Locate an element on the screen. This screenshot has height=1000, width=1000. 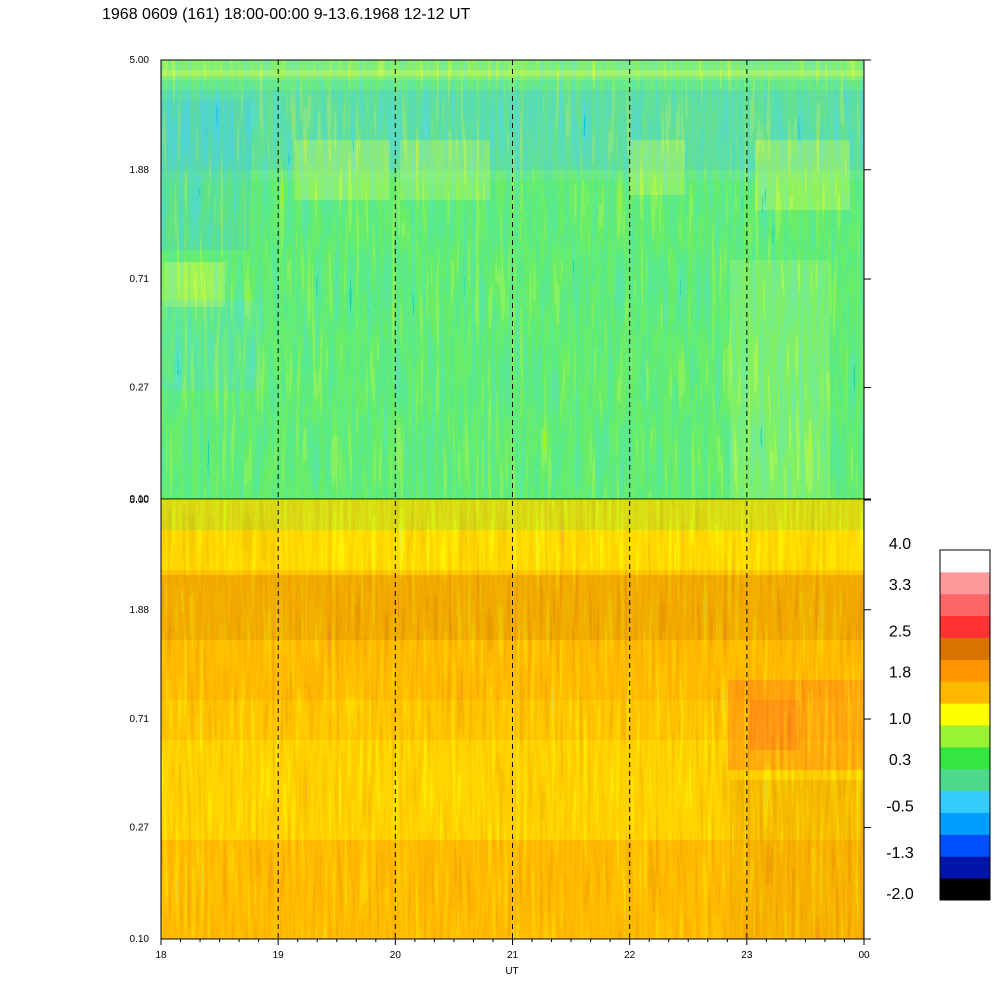
x-tick-label: 21 is located at coordinates (513, 955).